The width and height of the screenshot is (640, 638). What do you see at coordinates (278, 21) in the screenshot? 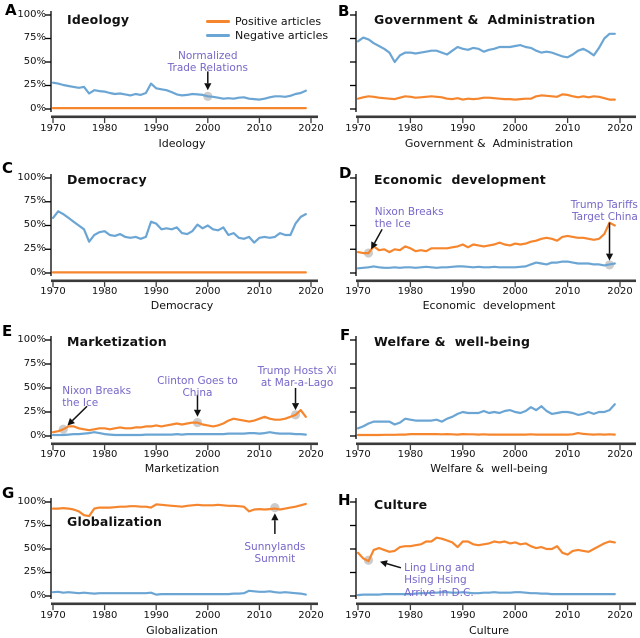
I see `legend-label-positive: Positive articles` at bounding box center [278, 21].